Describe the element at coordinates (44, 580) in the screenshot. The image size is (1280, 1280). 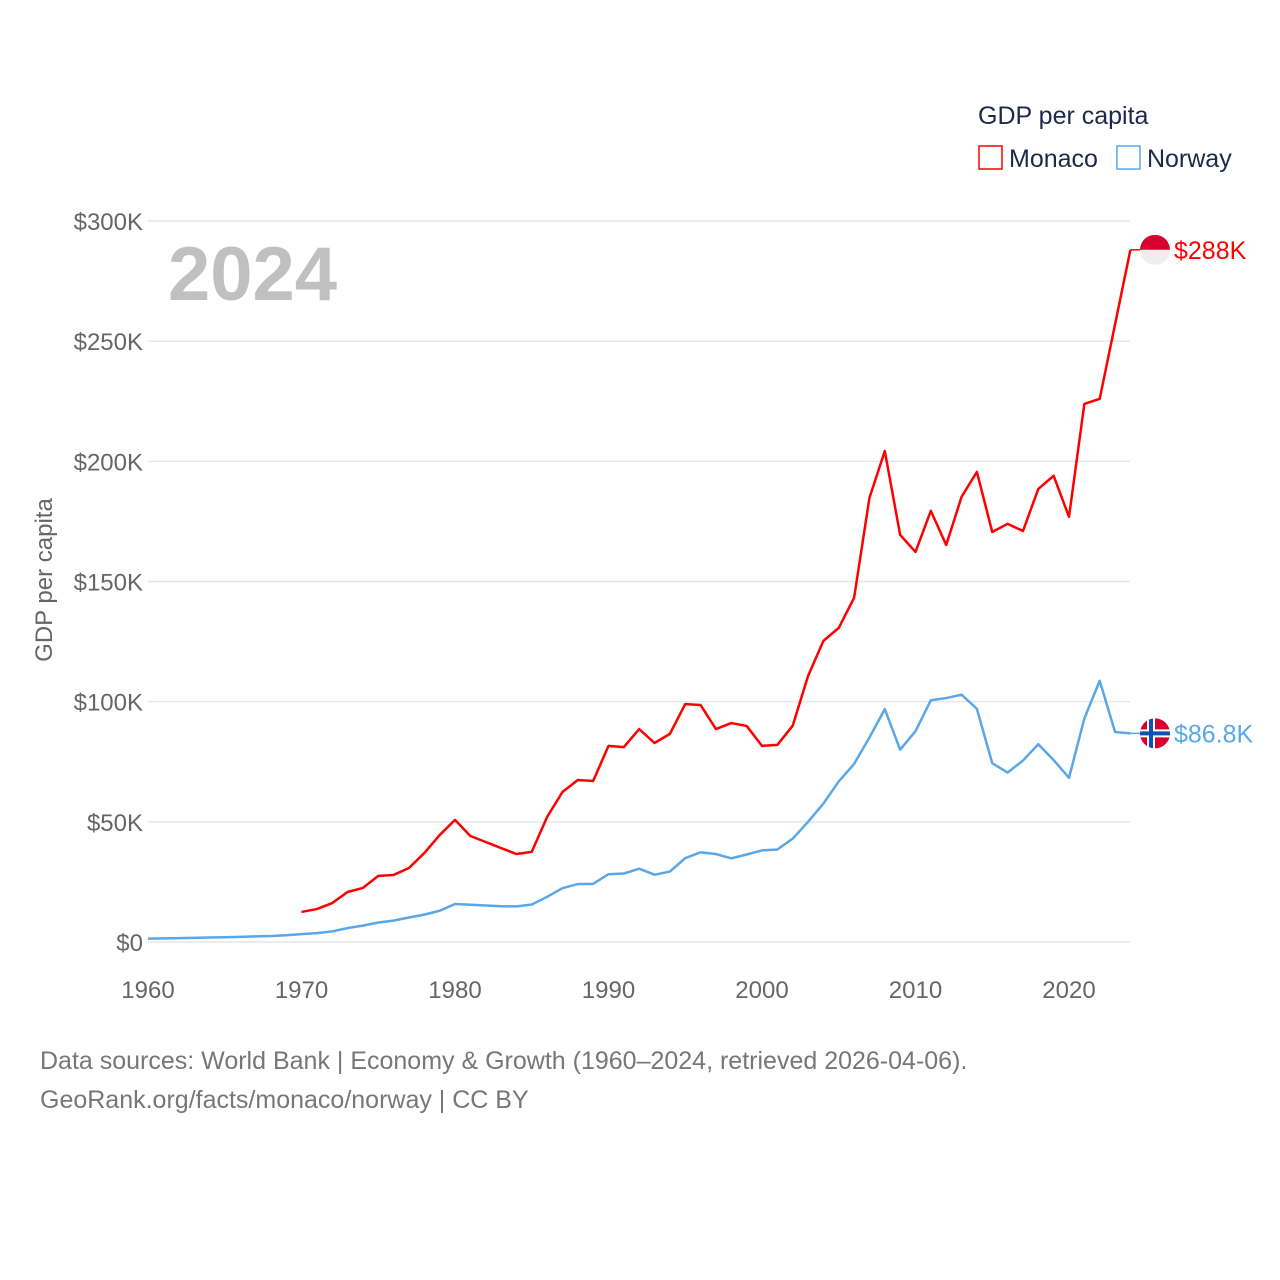
I see `y-axis-label: GDP per capita` at that location.